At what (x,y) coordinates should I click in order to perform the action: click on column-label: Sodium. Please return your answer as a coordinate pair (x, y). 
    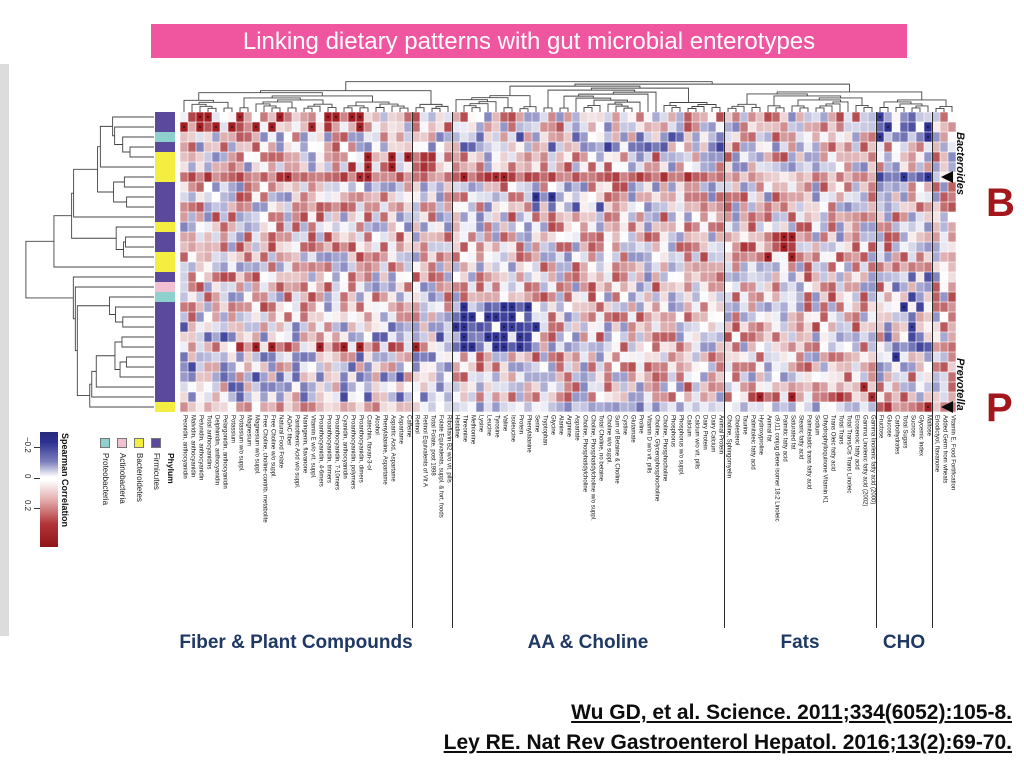
    Looking at the image, I should click on (816, 425).